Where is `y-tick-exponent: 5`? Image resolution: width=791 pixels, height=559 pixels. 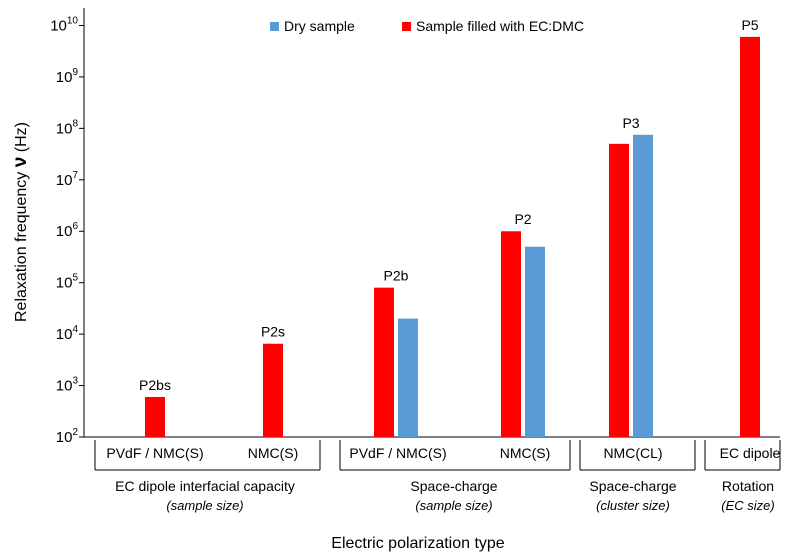
y-tick-exponent: 5 is located at coordinates (75, 278).